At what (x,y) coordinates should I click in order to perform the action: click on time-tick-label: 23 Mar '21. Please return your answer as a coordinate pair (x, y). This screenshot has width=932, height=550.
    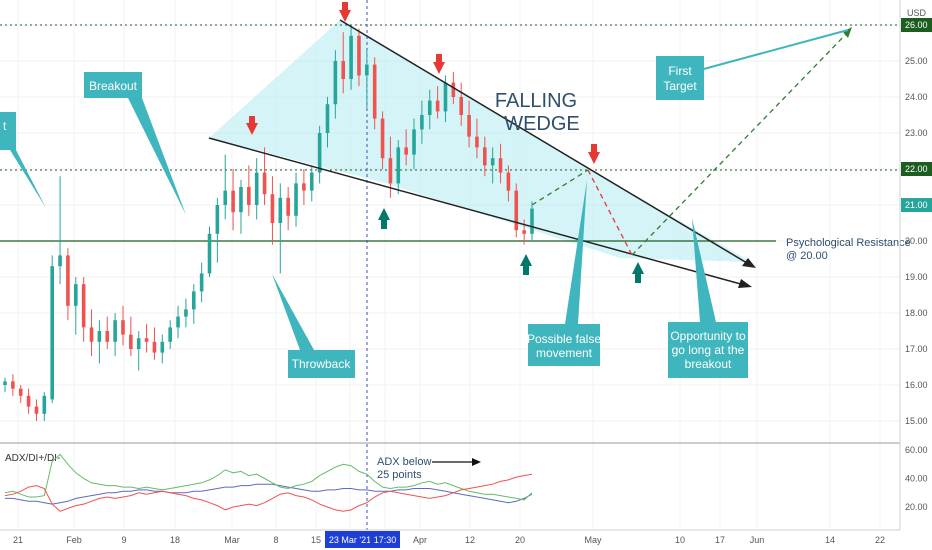
    Looking at the image, I should click on (350, 540).